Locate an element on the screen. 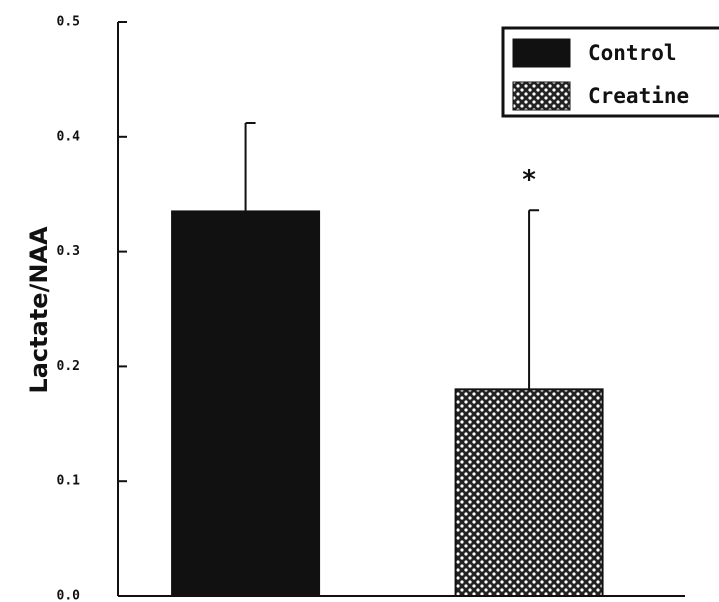 This screenshot has height=602, width=719. y-tick-label: 0.3 is located at coordinates (68, 251).